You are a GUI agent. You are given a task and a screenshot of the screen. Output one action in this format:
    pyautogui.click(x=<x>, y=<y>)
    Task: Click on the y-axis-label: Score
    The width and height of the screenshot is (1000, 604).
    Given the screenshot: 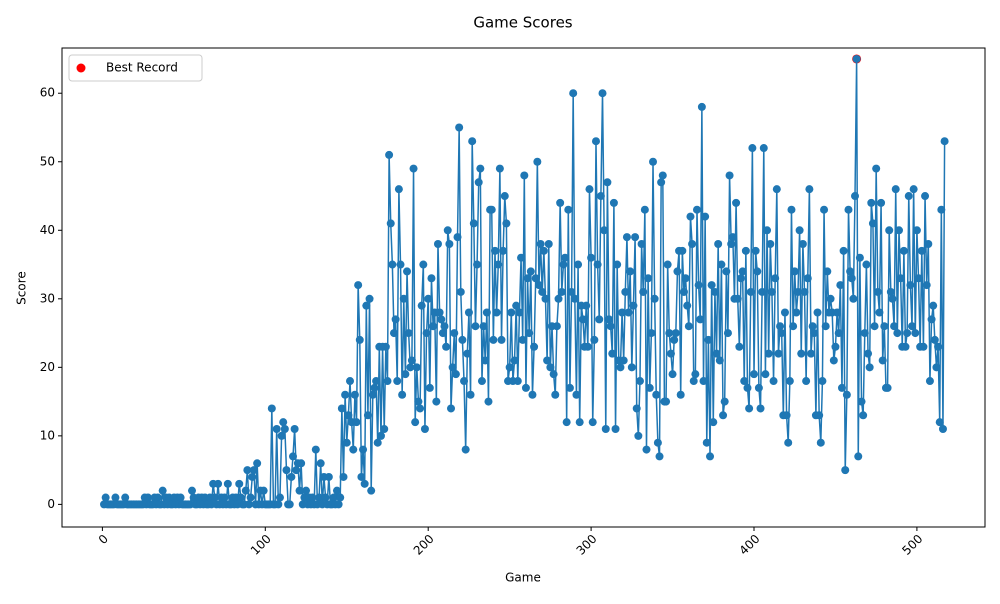 What is the action you would take?
    pyautogui.click(x=22, y=288)
    